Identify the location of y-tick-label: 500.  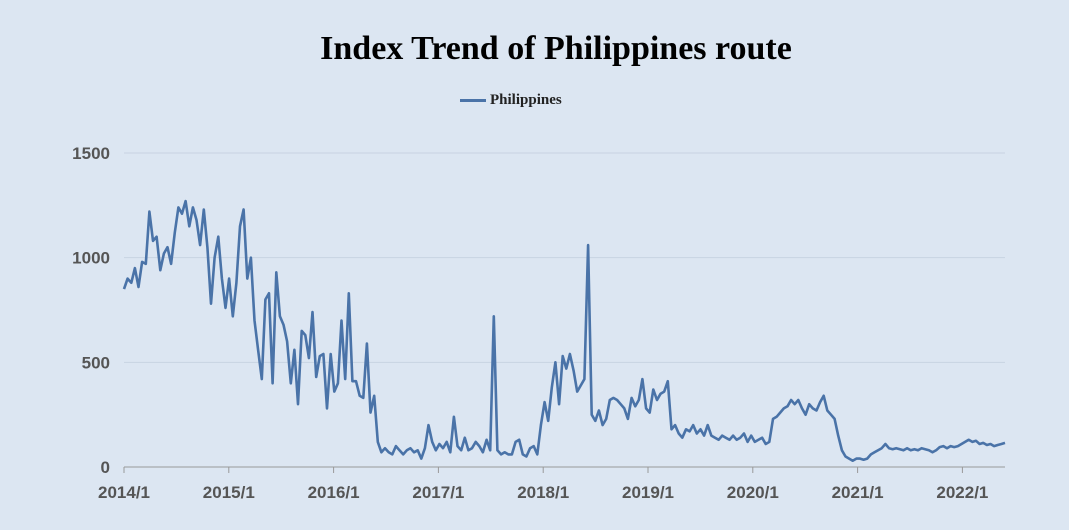
(96, 362).